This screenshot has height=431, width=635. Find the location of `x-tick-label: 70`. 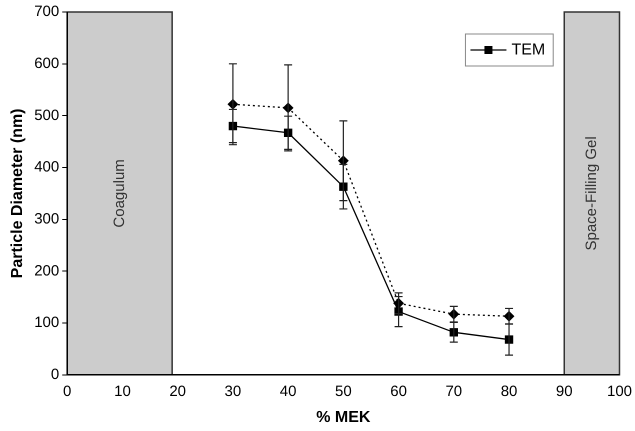

x-tick-label: 70 is located at coordinates (453, 391).